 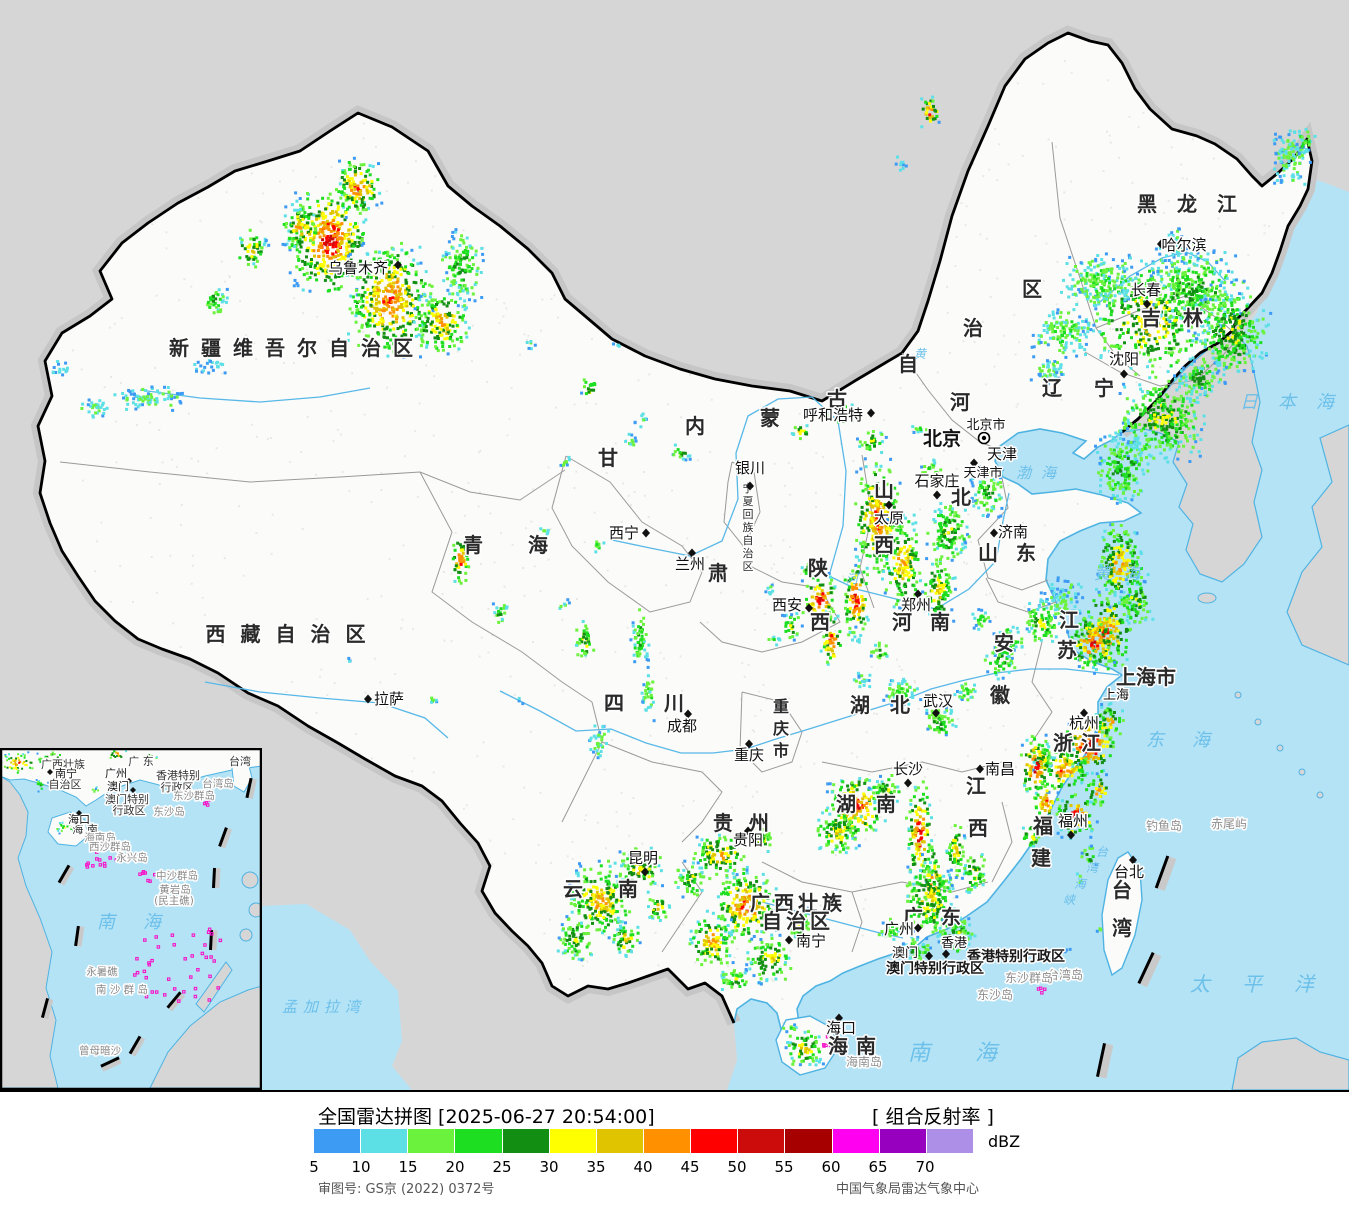 I want to click on province-label: 江, so click(x=976, y=786).